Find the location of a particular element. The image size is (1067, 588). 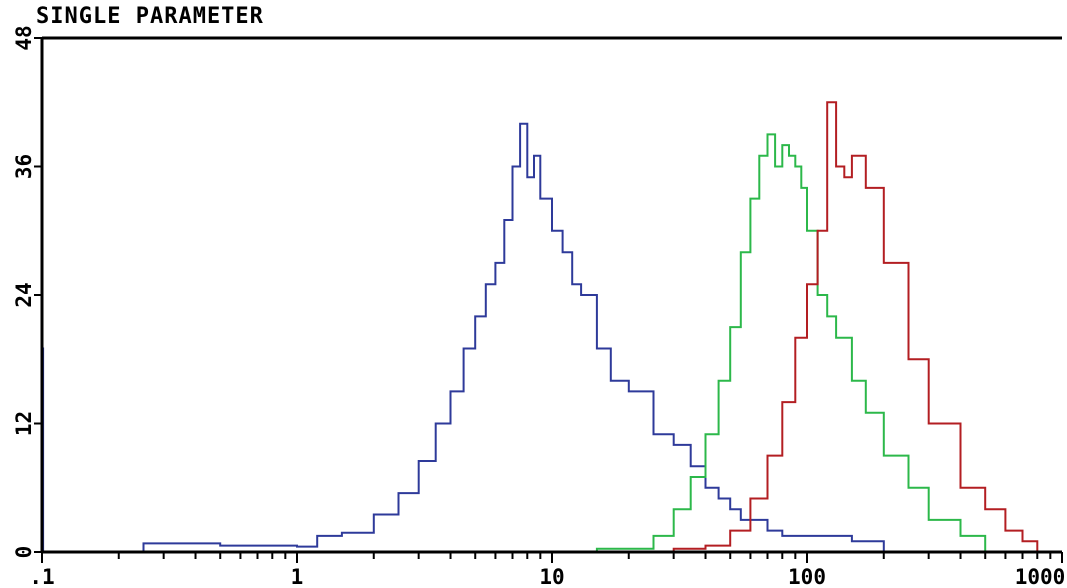

x-tick-label: 100 is located at coordinates (807, 576).